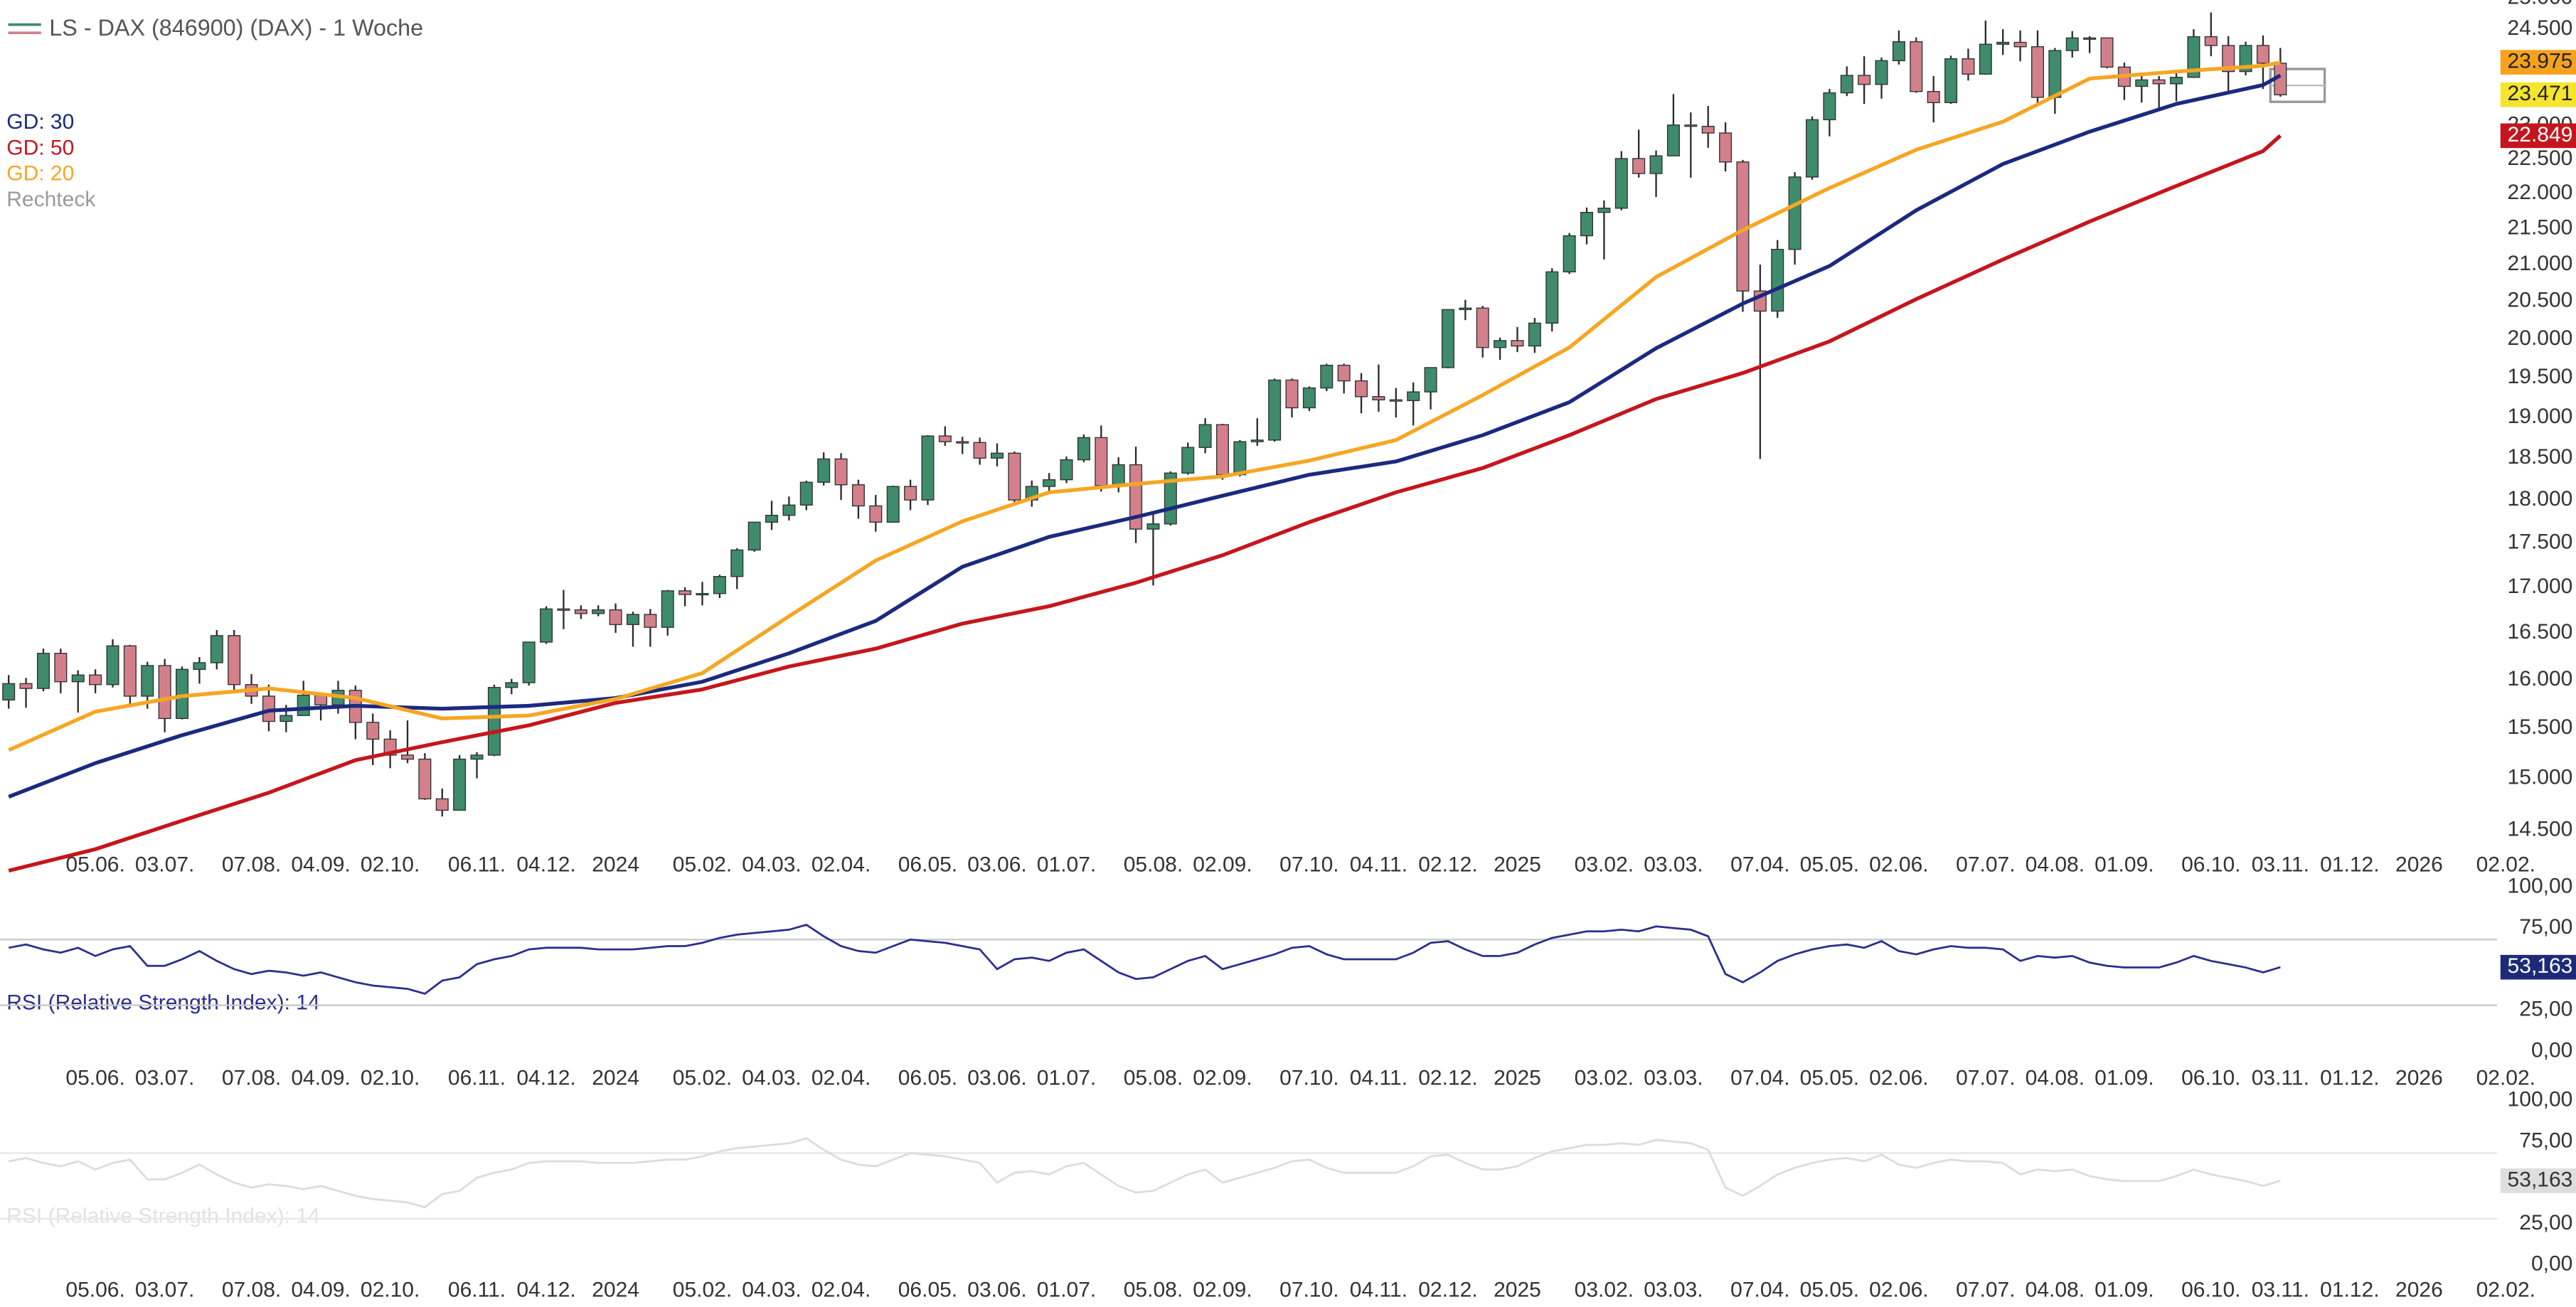 The image size is (2576, 1307). I want to click on x-tick-label: 03.02., so click(1604, 1290).